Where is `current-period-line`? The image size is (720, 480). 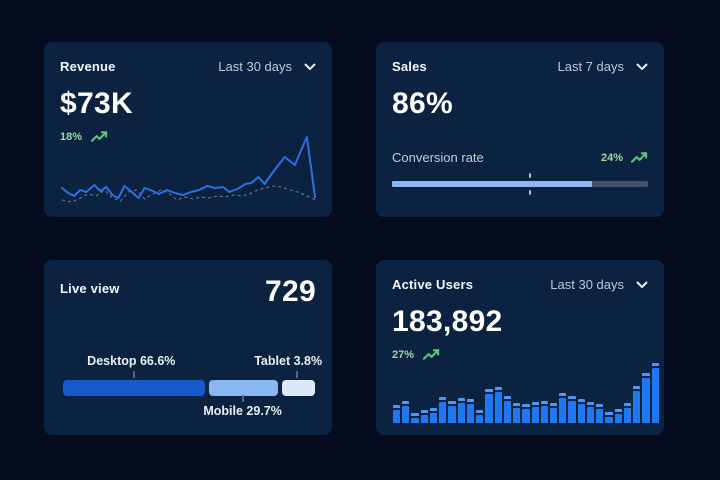 current-period-line is located at coordinates (188, 167).